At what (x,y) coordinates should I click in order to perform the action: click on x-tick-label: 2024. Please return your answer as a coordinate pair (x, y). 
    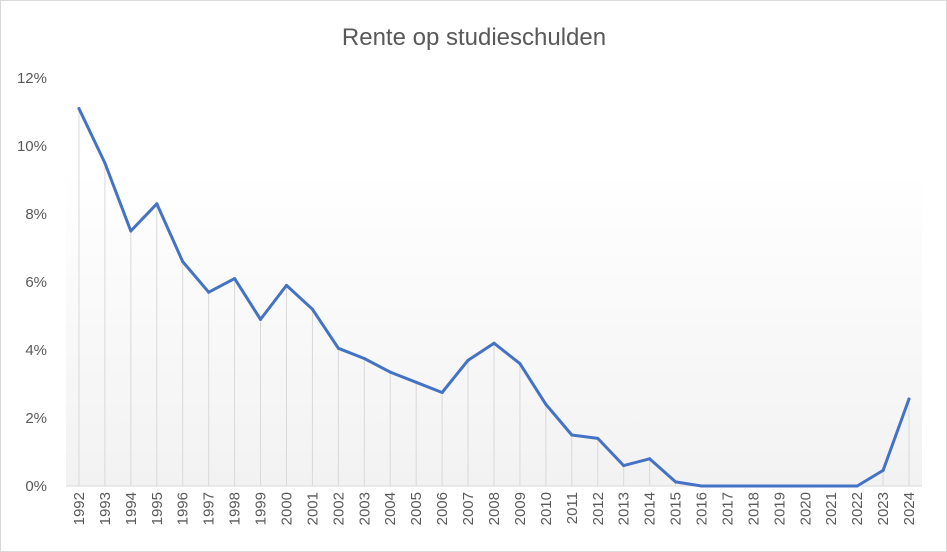
    Looking at the image, I should click on (909, 508).